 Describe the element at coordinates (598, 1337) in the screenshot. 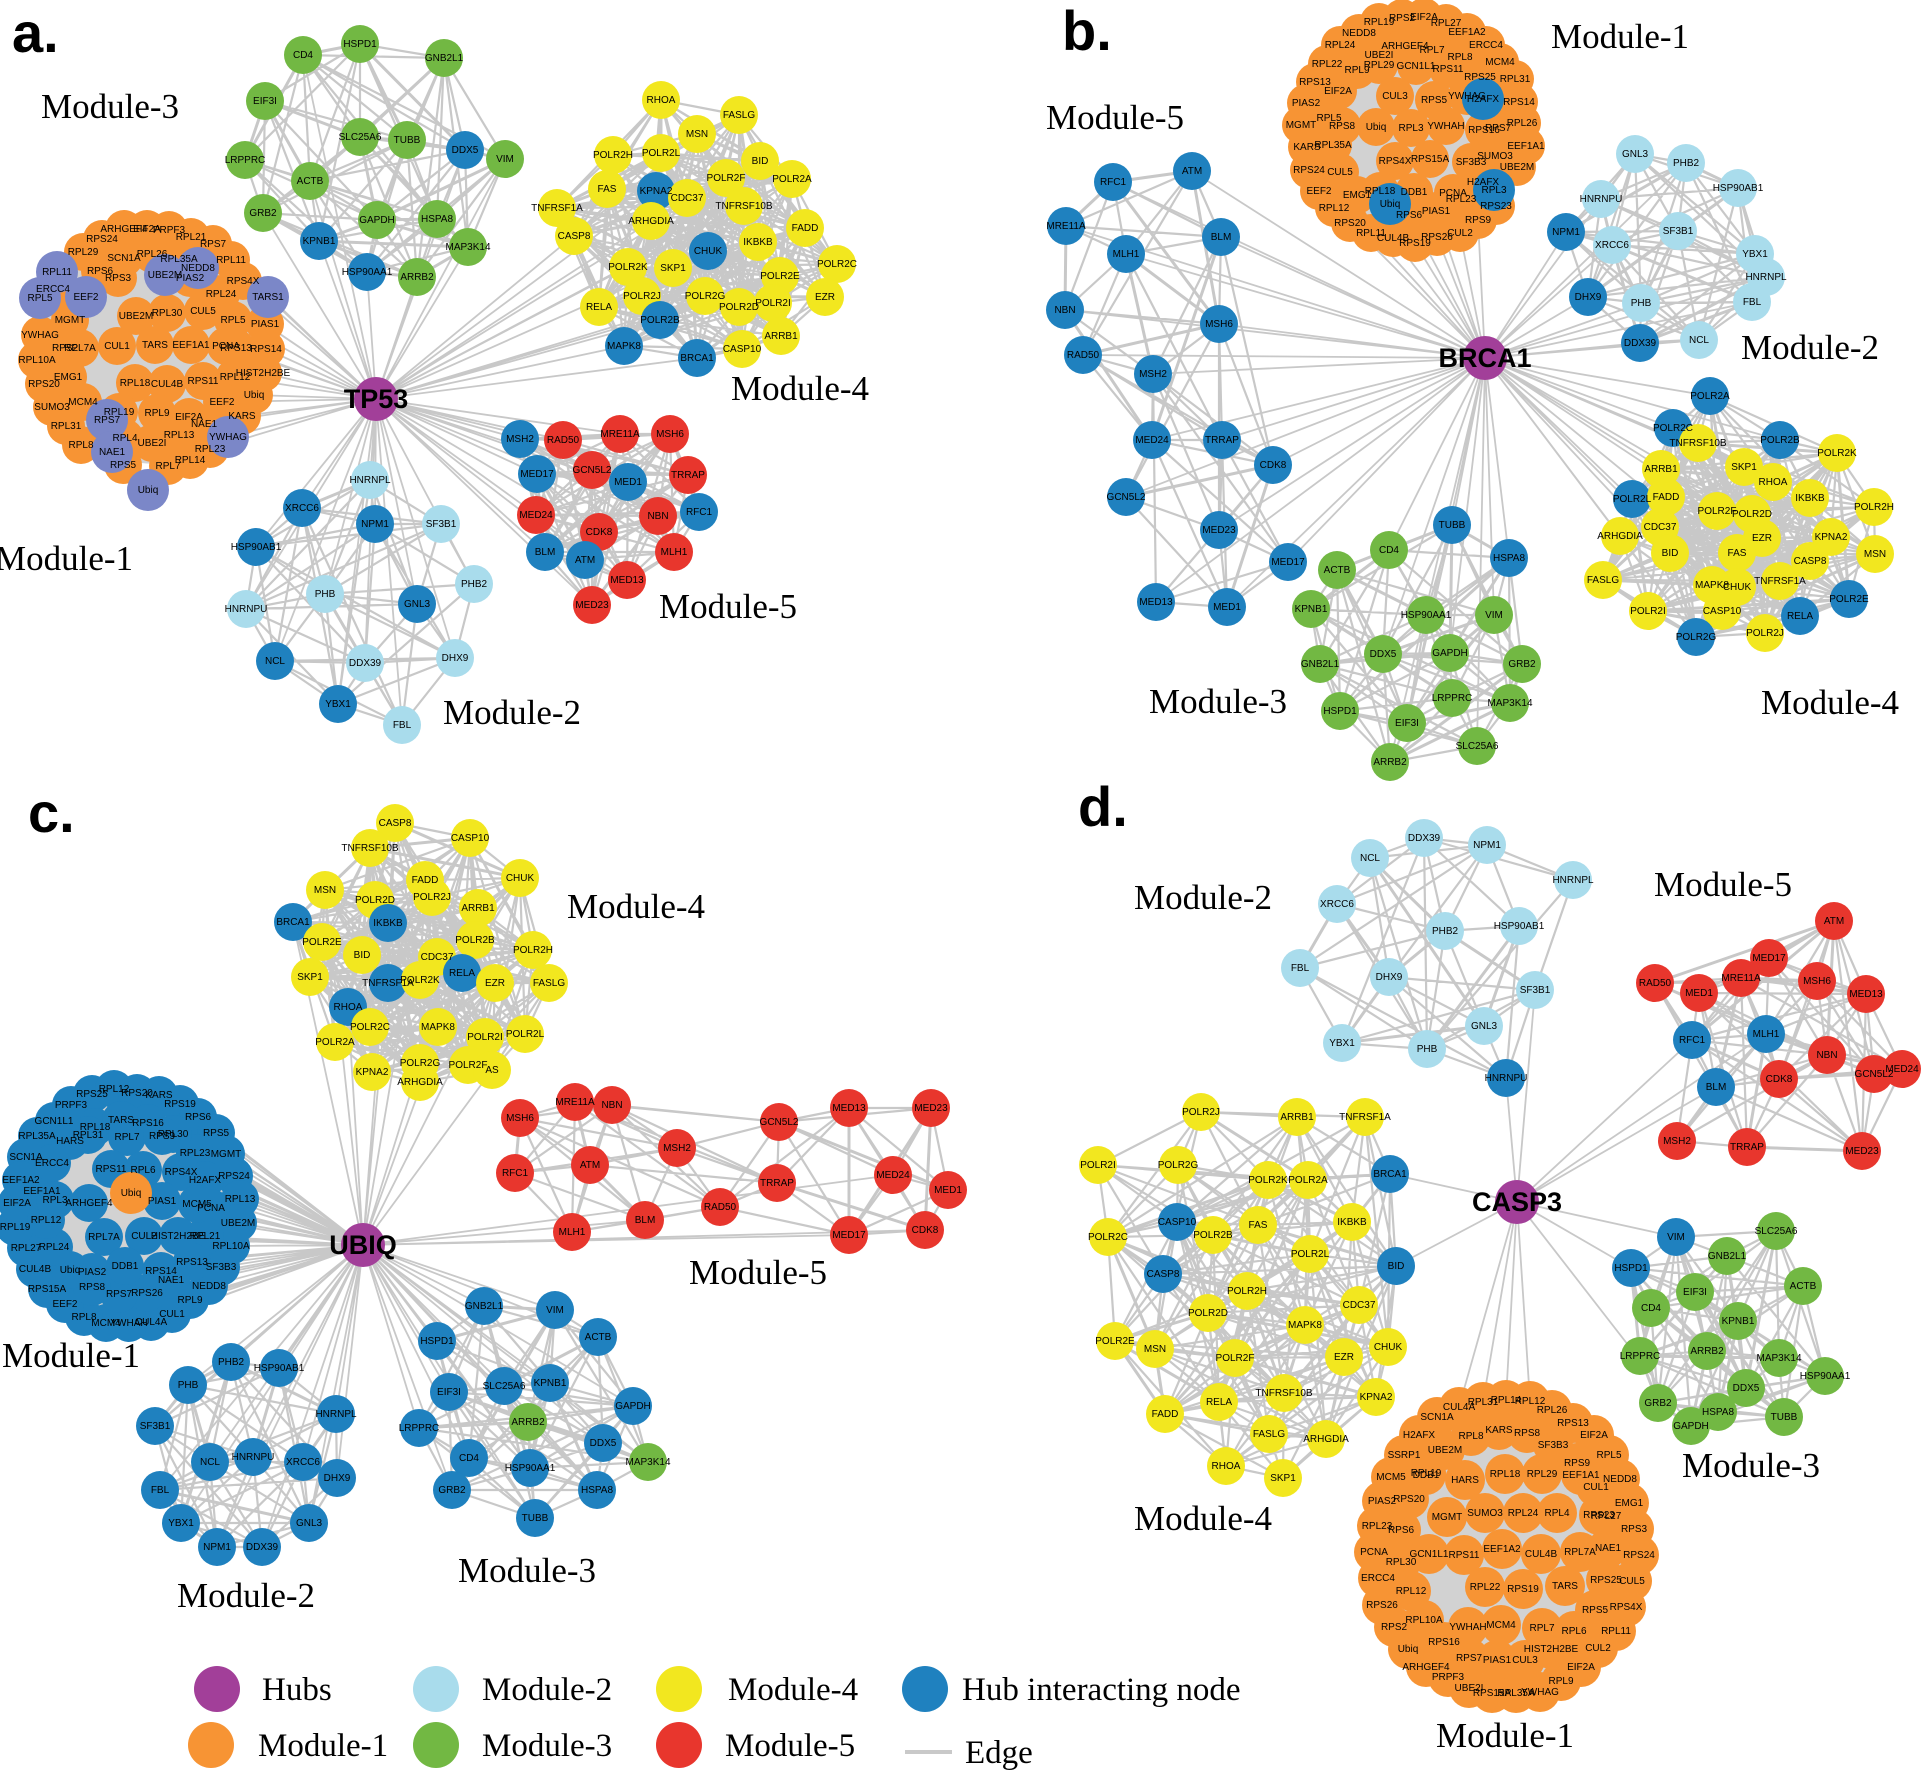

I see `svg-text: ACTB` at that location.